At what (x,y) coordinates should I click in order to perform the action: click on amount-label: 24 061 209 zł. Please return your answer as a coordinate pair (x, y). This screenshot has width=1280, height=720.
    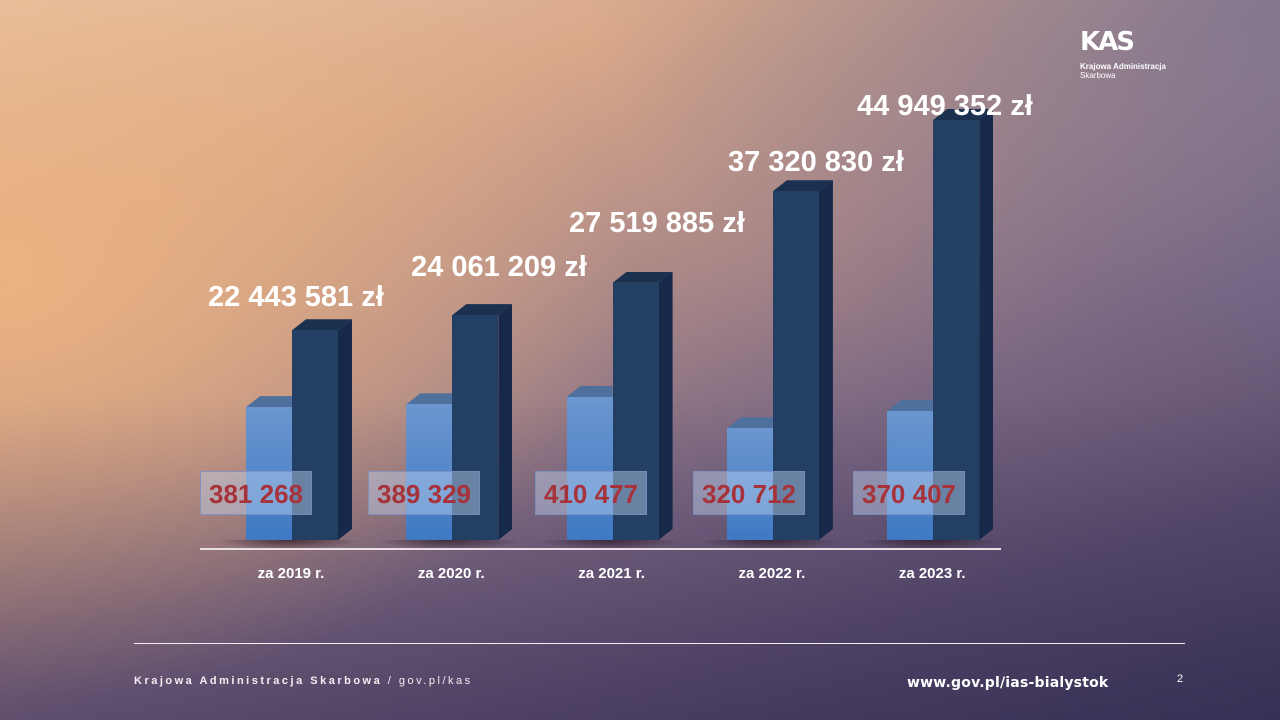
    Looking at the image, I should click on (499, 267).